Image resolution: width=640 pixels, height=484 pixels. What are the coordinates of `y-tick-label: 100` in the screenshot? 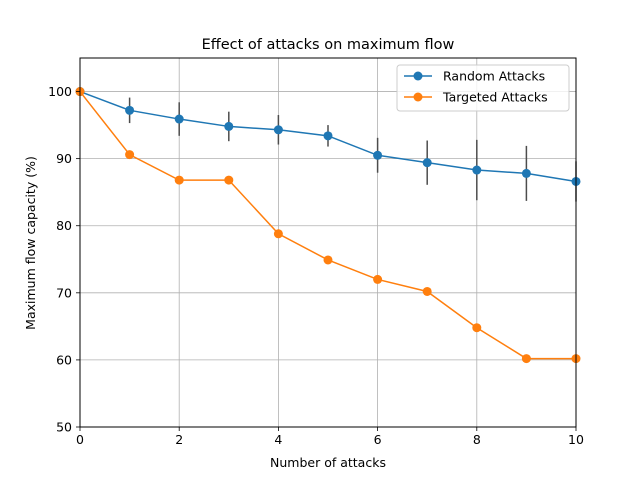 It's located at (60, 91).